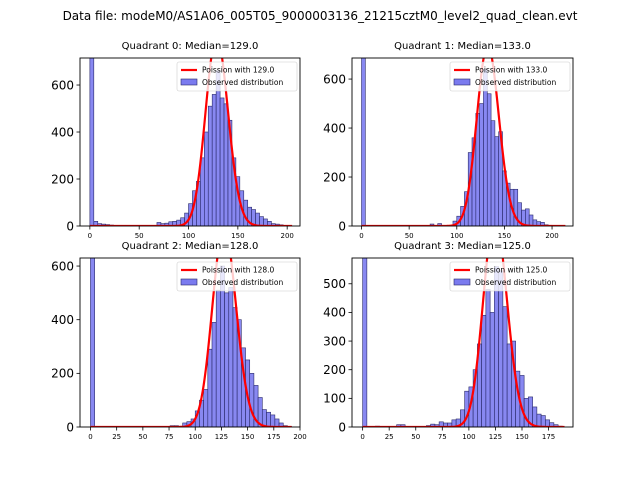  Describe the element at coordinates (190, 46) in the screenshot. I see `subplot-title: Quadrant 0: Median=129.0` at that location.